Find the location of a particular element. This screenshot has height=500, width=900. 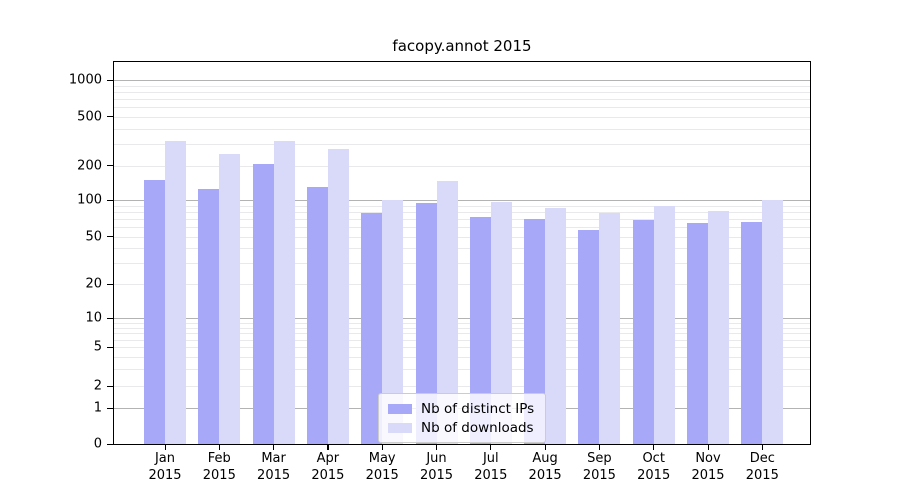

legend-label-downloads: Nb of downloads is located at coordinates (477, 427).